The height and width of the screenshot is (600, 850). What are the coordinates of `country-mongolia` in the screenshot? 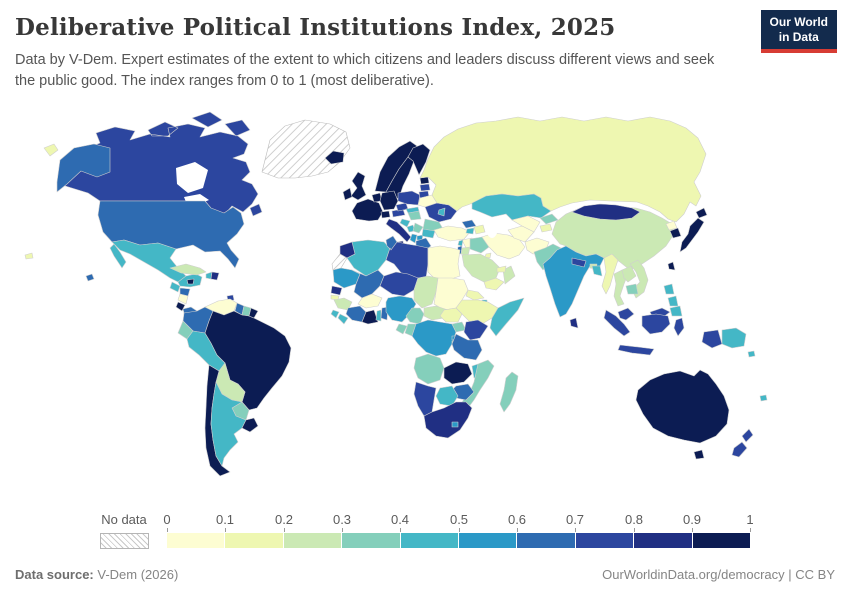 It's located at (606, 212).